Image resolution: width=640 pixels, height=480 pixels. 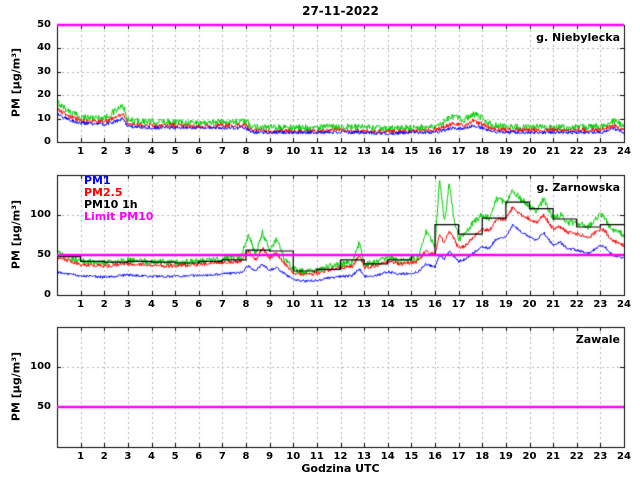 What do you see at coordinates (44, 95) in the screenshot?
I see `y-tick-label: 20` at bounding box center [44, 95].